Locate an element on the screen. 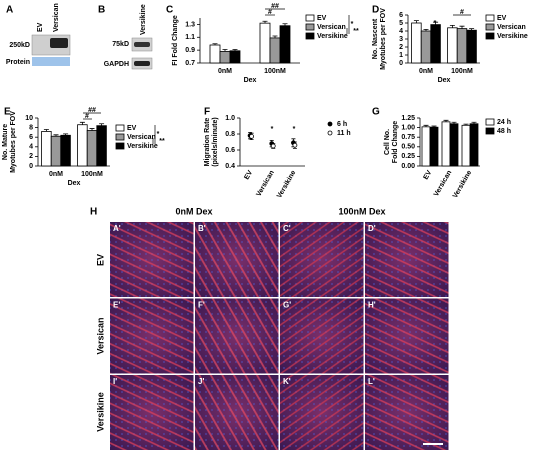 The width and height of the screenshot is (550, 457). cell-label: A' is located at coordinates (117, 228).